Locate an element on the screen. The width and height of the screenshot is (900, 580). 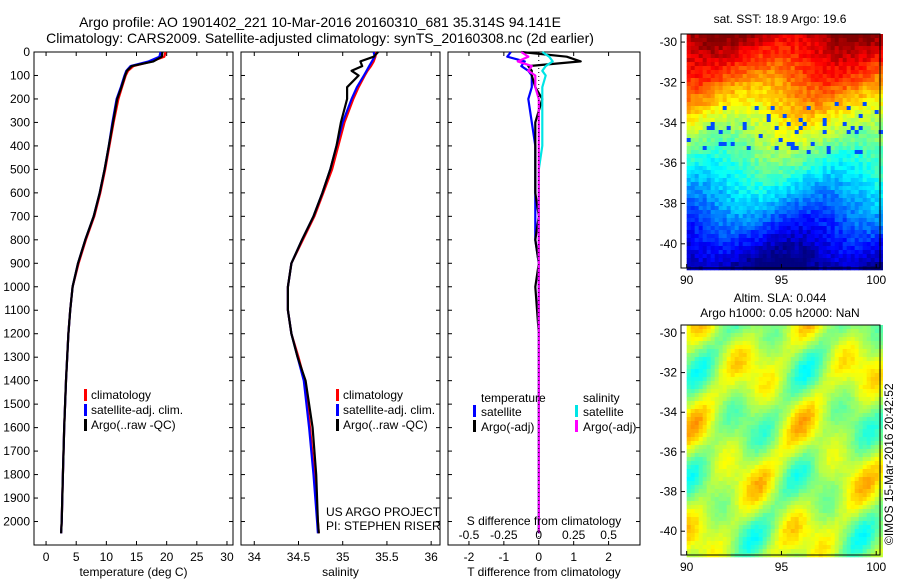
difference-xtick-label: -2 is located at coordinates (469, 557).